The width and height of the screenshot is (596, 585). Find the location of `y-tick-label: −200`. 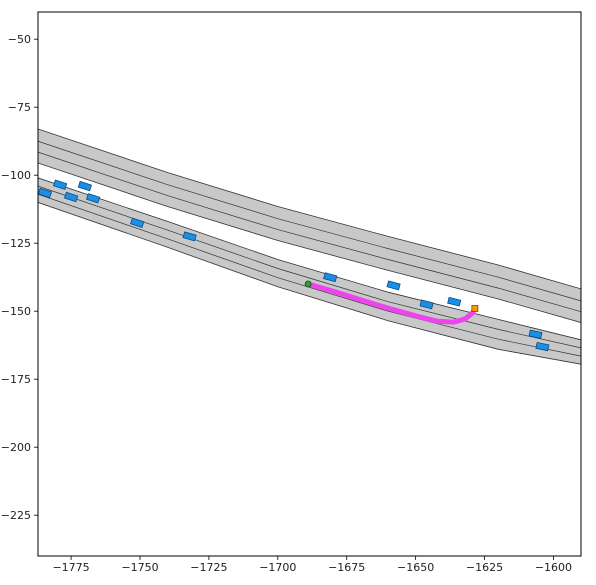

y-tick-label: −200 is located at coordinates (16, 447).